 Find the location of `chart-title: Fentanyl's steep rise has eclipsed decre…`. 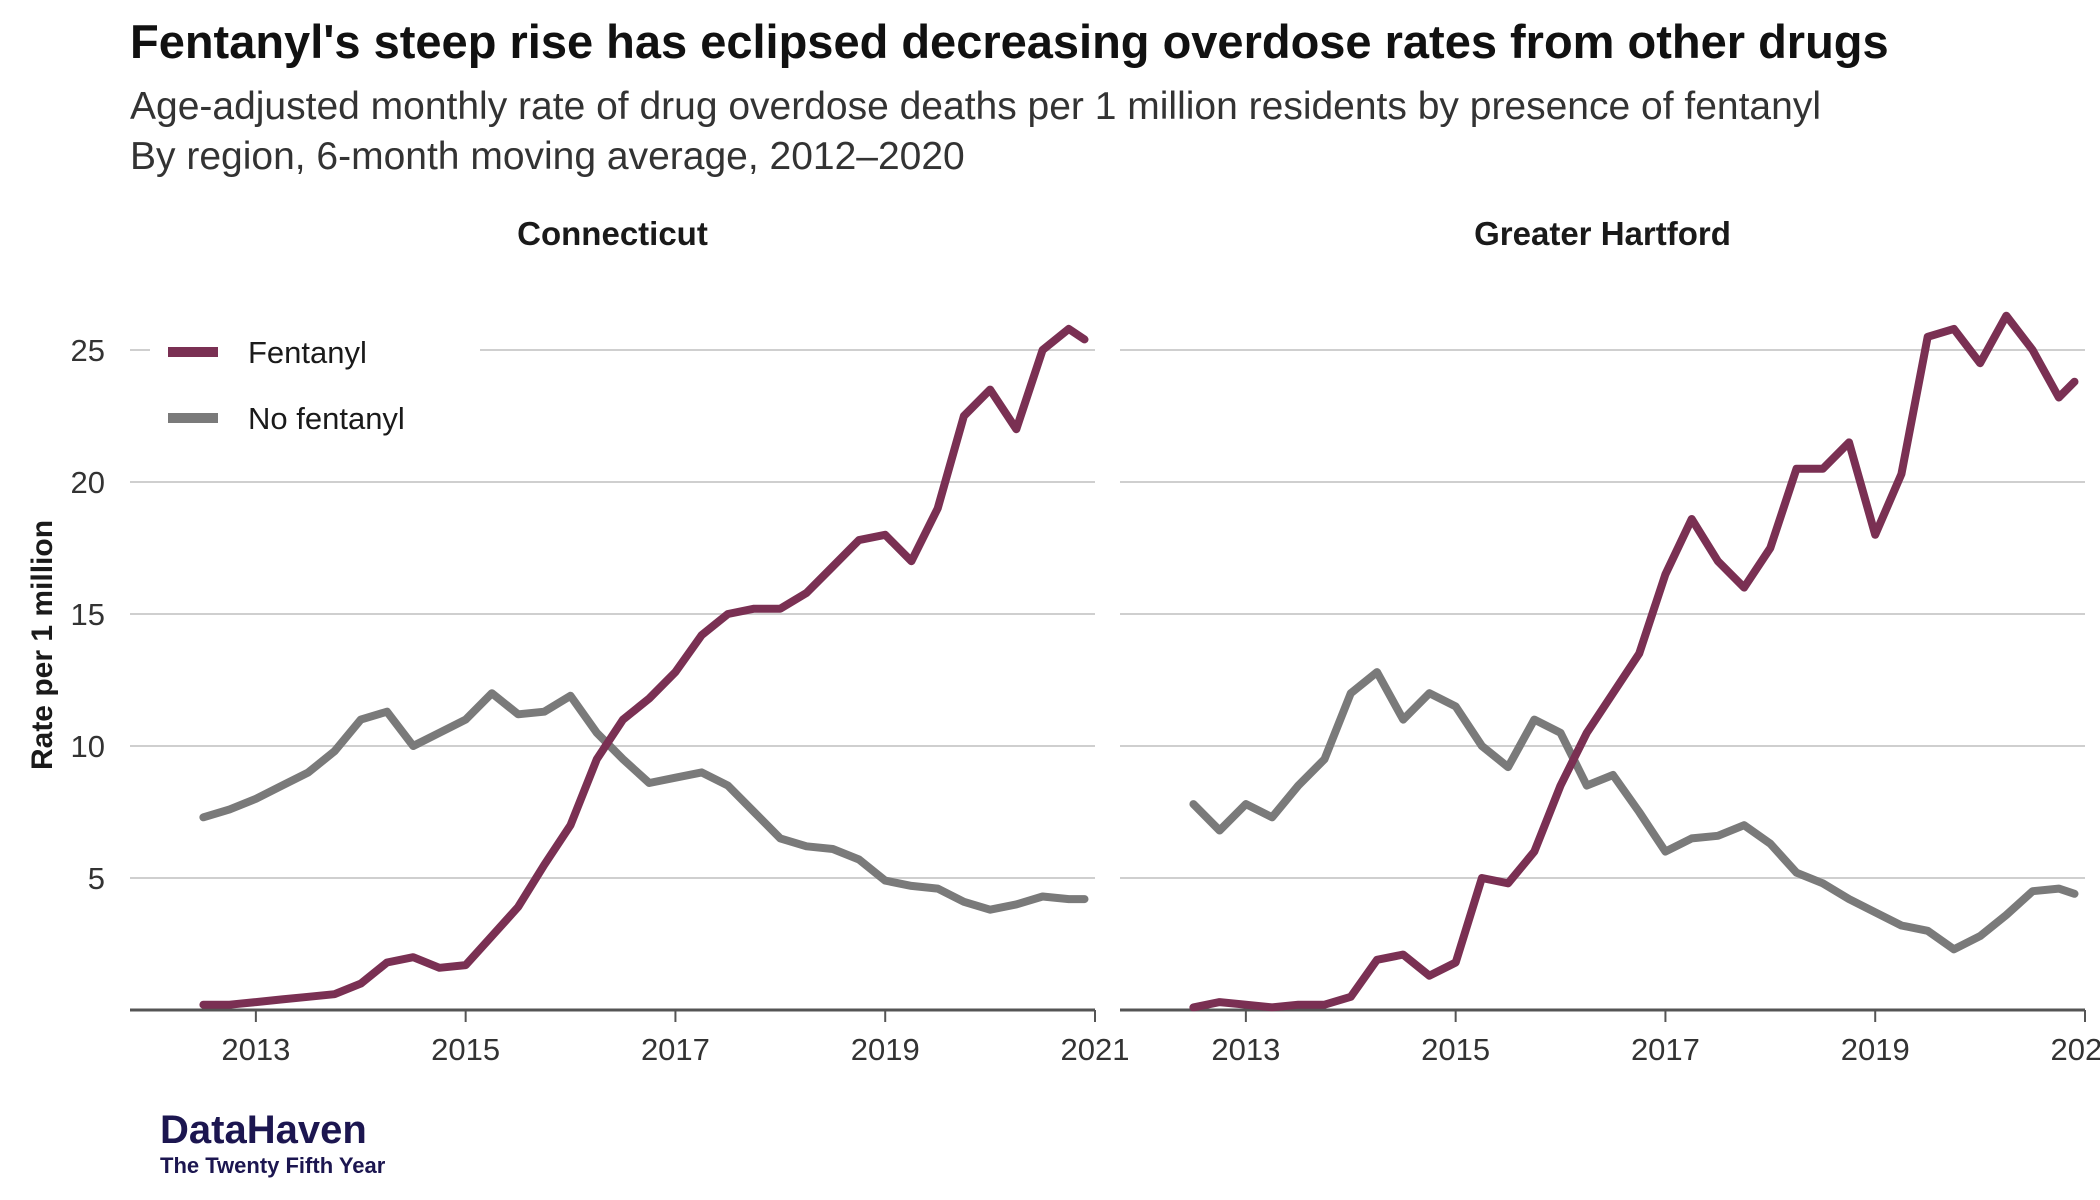

chart-title: Fentanyl's steep rise has eclipsed decre… is located at coordinates (1009, 41).